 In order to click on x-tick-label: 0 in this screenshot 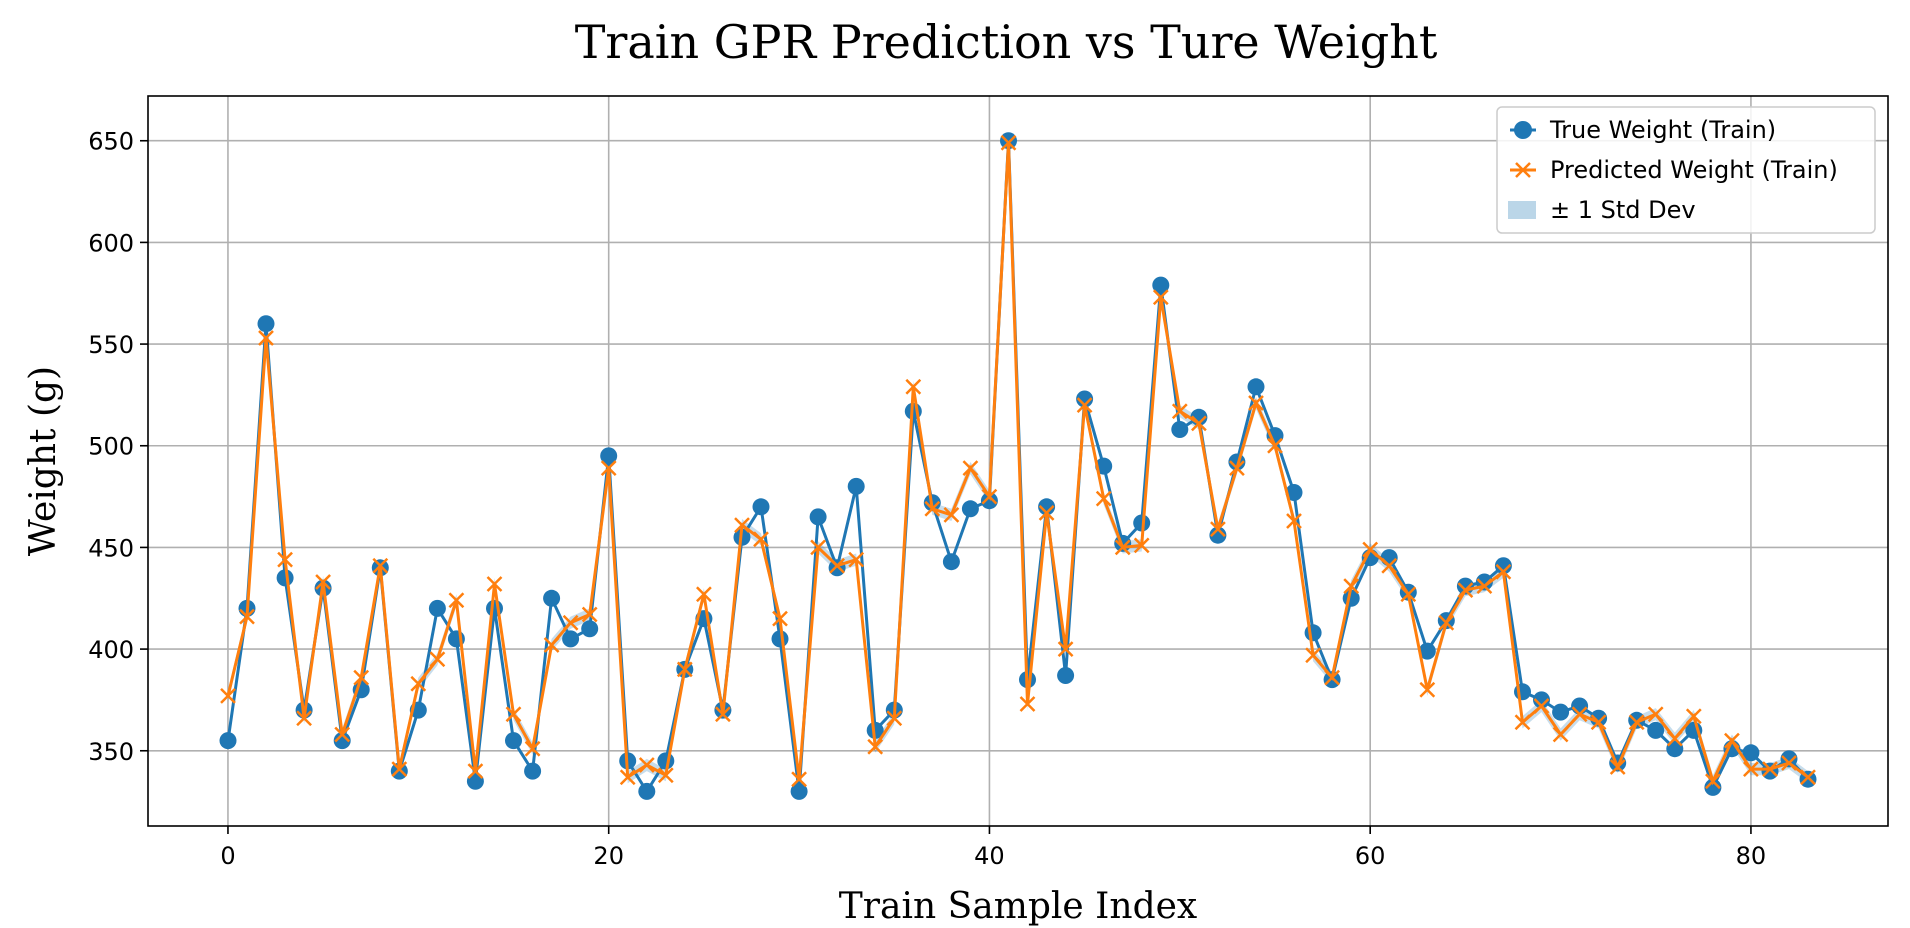, I will do `click(227, 856)`.